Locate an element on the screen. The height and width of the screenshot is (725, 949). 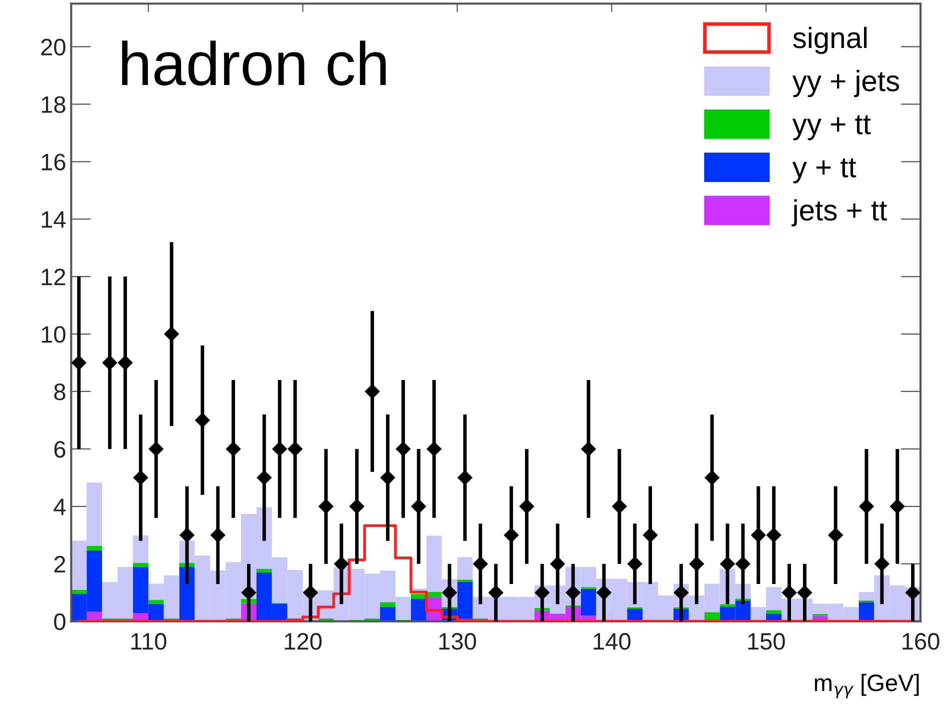
y-tick-label: 10 is located at coordinates (54, 334).